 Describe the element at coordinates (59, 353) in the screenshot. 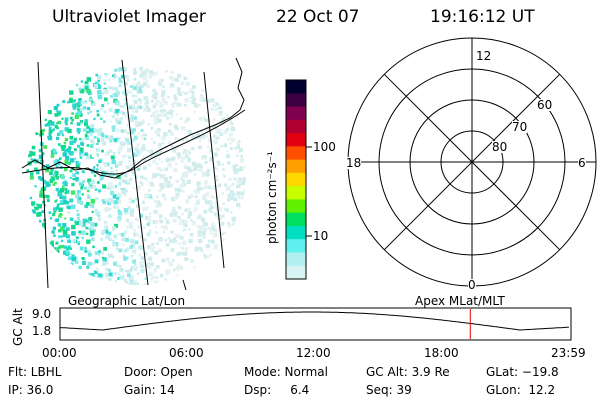

I see `altitude-xtick: 00:00` at that location.